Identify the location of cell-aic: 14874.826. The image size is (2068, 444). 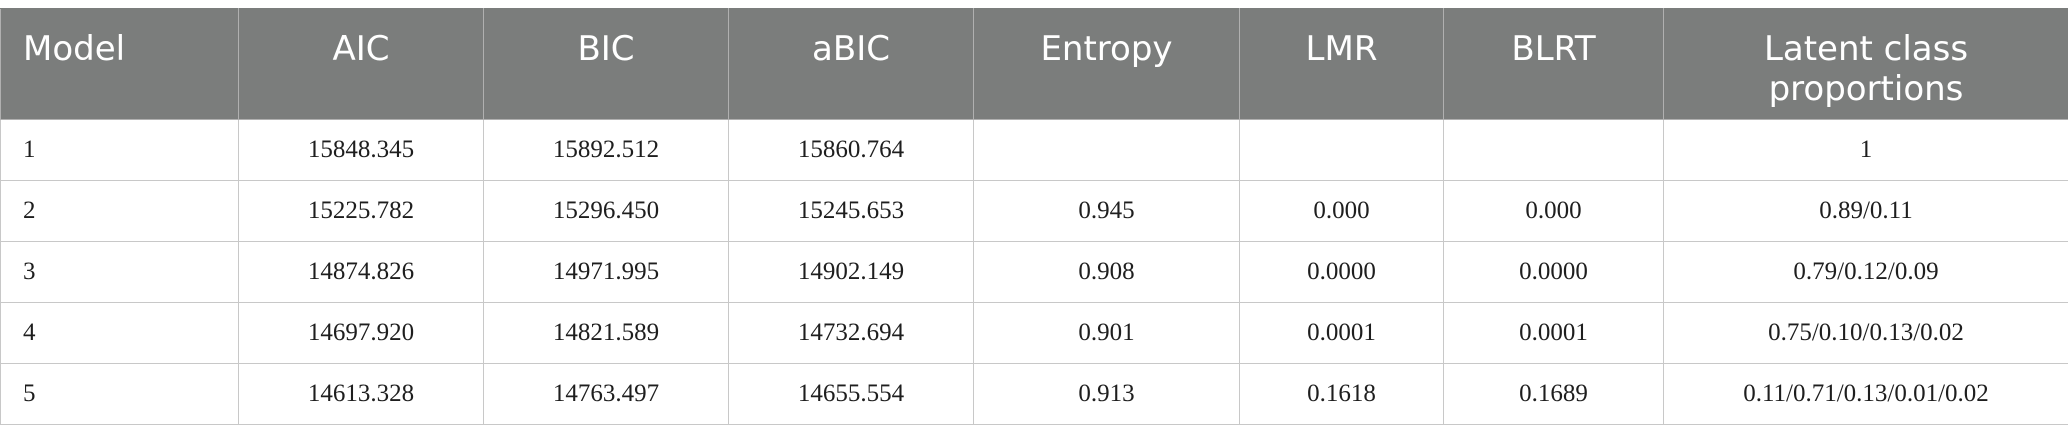
(361, 272).